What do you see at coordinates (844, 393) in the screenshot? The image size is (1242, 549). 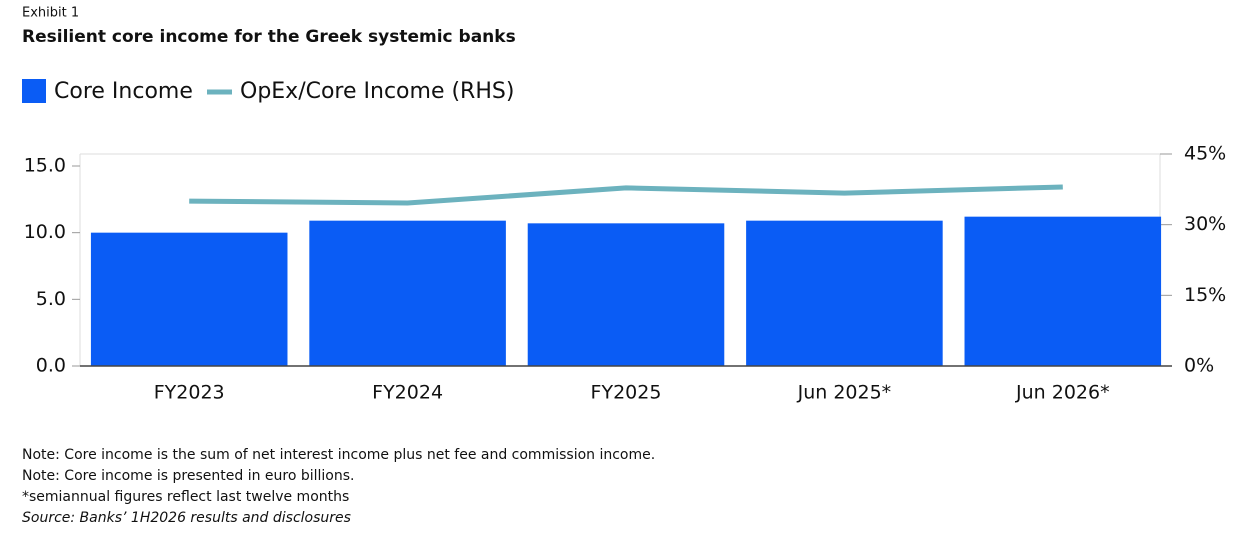 I see `x-tick-label: Jun 2025*` at bounding box center [844, 393].